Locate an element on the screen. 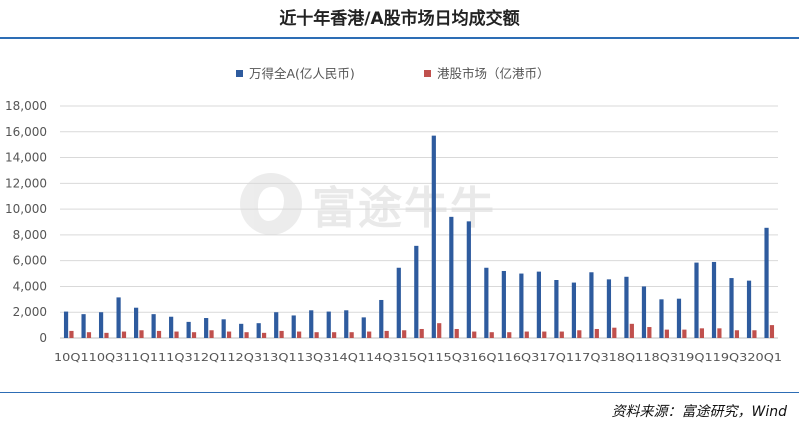  legend-hk-share-label: 港股市场（亿港币） is located at coordinates (493, 73).